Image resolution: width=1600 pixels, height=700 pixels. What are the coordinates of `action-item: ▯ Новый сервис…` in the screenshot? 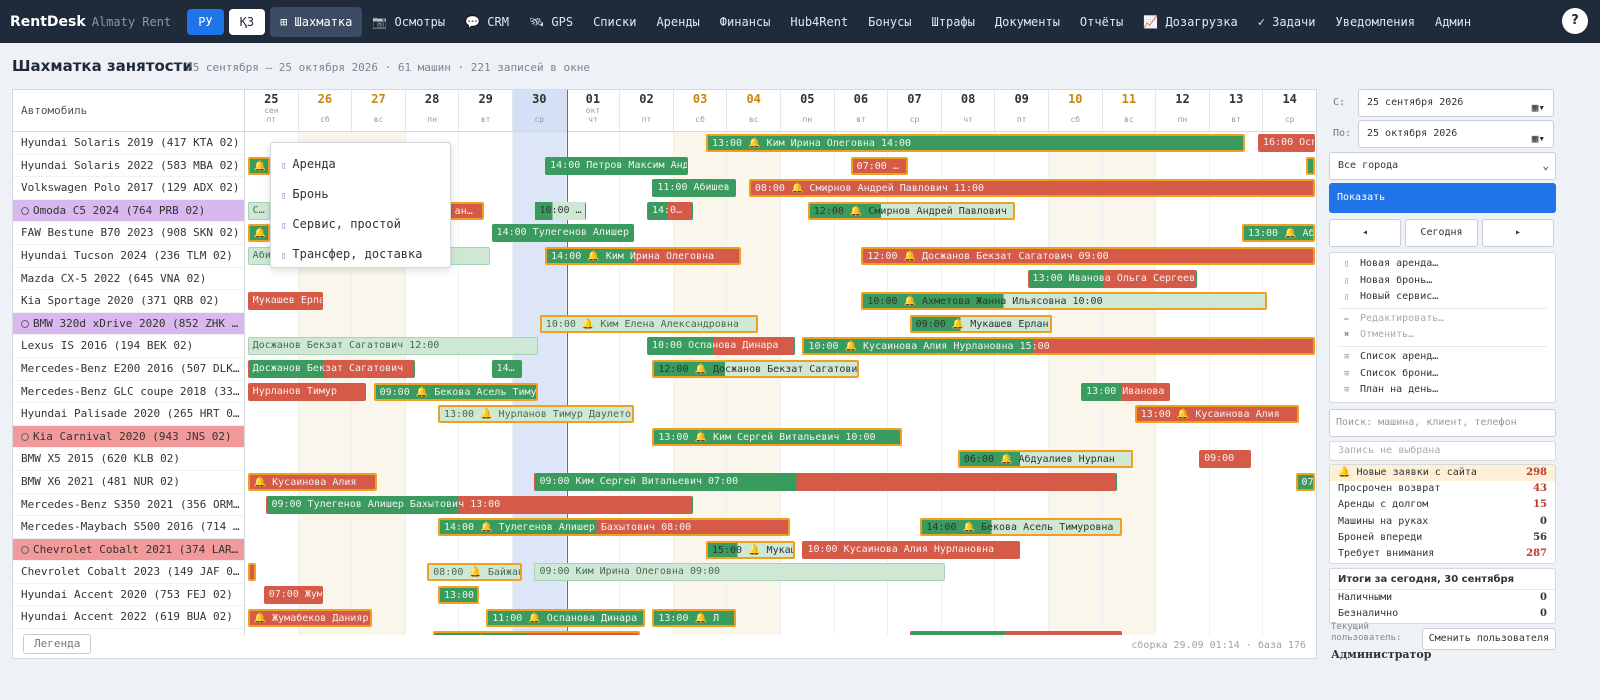 It's located at (1442, 297).